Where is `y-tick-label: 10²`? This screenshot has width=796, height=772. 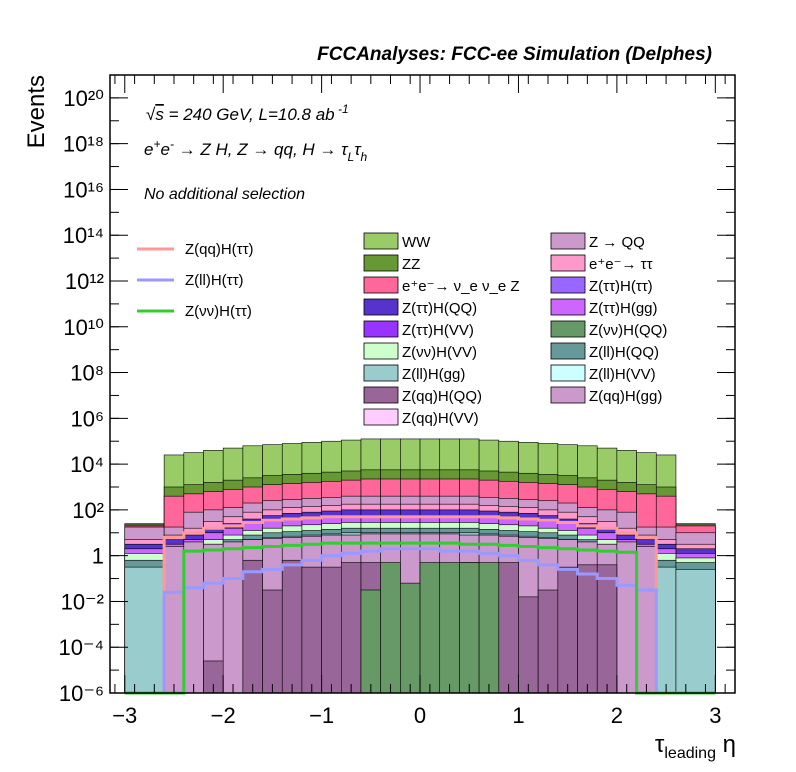 y-tick-label: 10² is located at coordinates (88, 510).